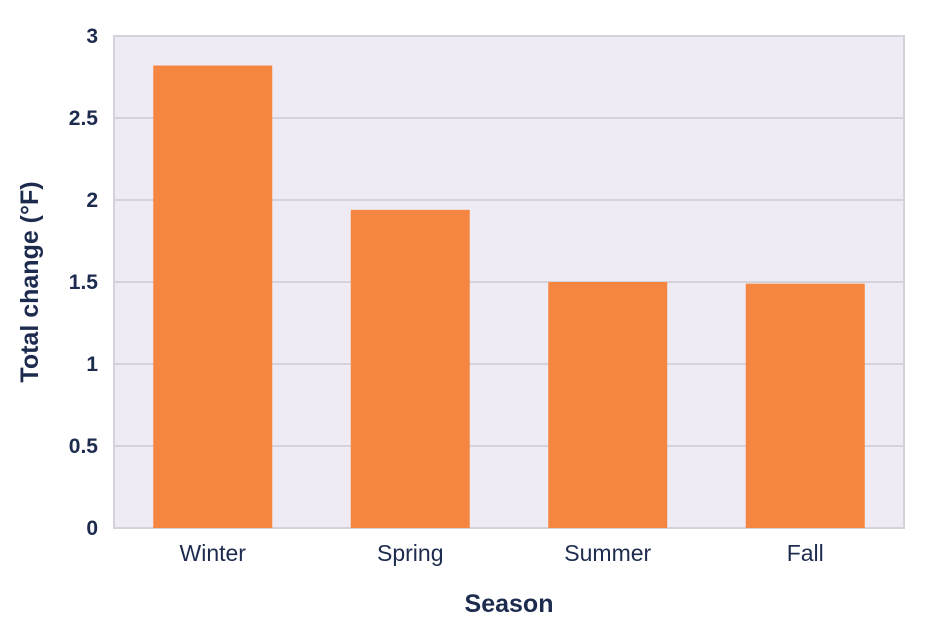 The height and width of the screenshot is (634, 928). What do you see at coordinates (213, 297) in the screenshot?
I see `bar-winter` at bounding box center [213, 297].